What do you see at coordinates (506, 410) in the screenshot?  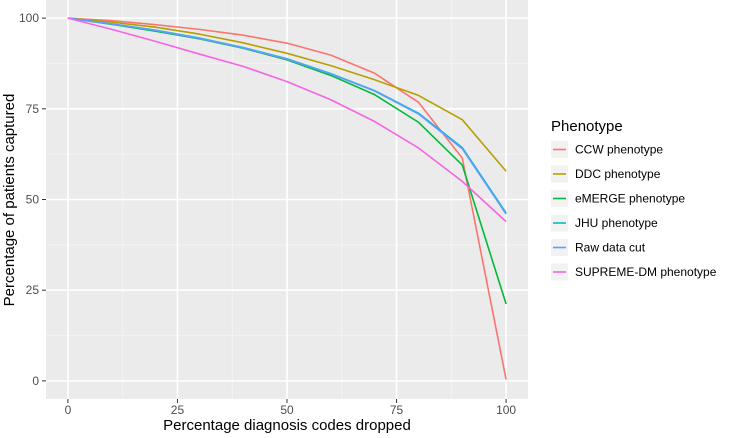 I see `x-tick-label: 100` at bounding box center [506, 410].